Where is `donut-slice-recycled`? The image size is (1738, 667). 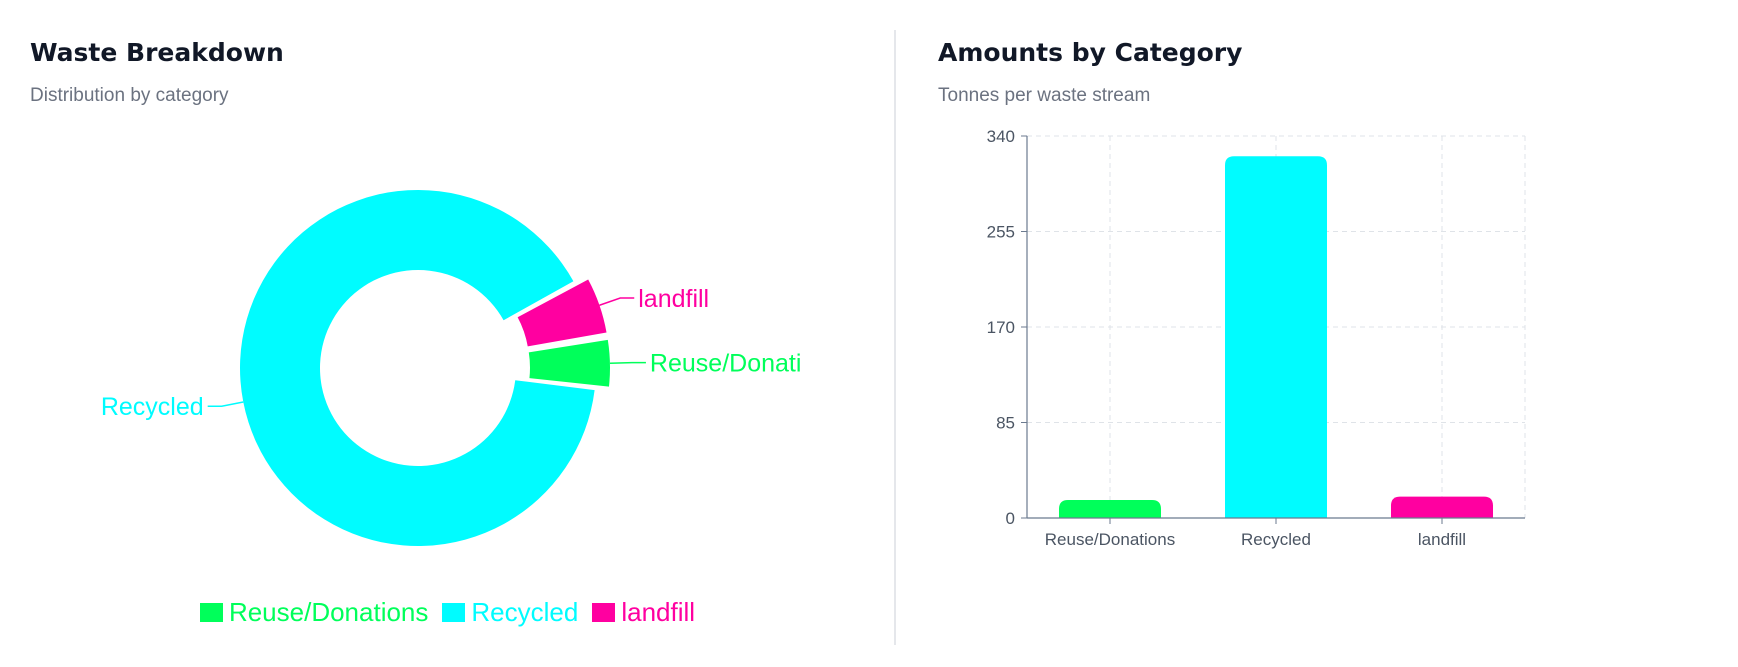 donut-slice-recycled is located at coordinates (417, 368).